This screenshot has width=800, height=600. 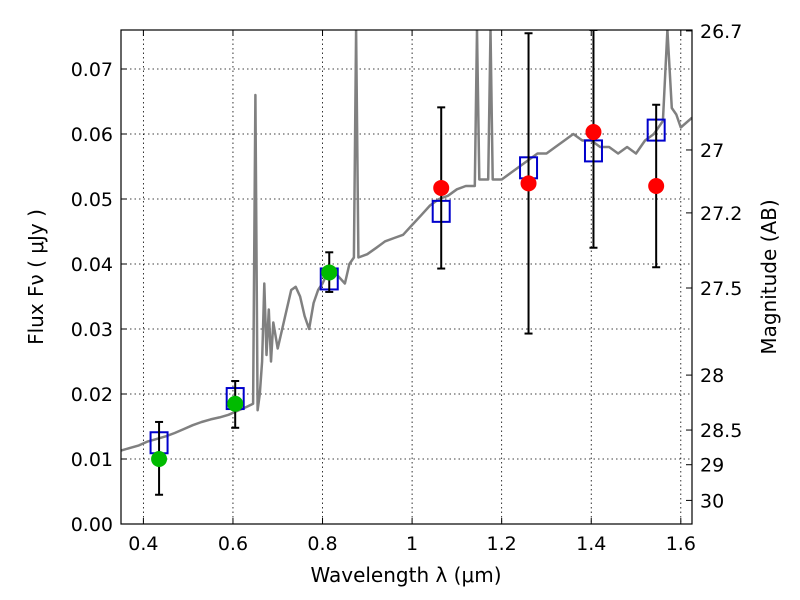 What do you see at coordinates (412, 544) in the screenshot?
I see `x-tick-label: 1` at bounding box center [412, 544].